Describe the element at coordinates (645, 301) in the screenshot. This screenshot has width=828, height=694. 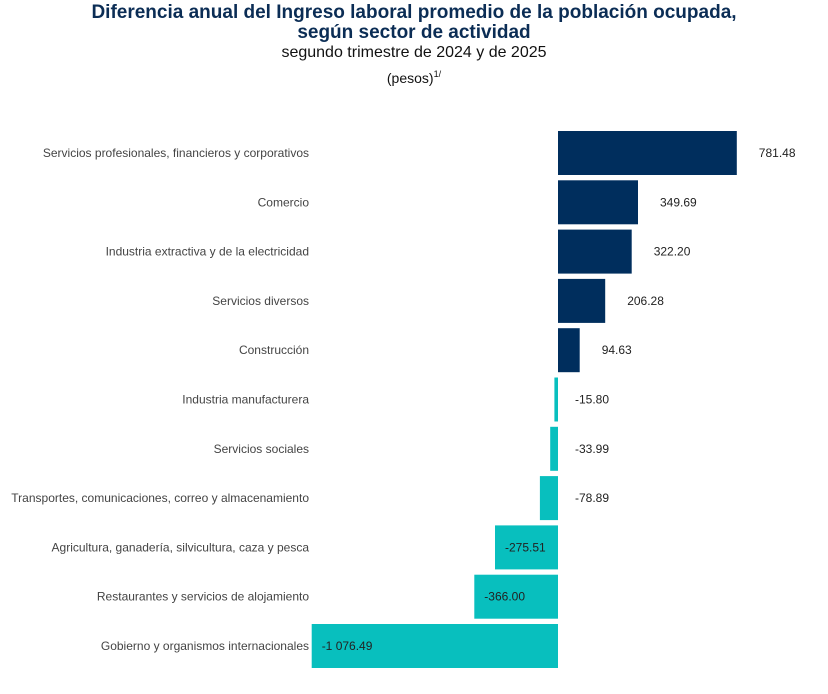
I see `value-label: 206.28` at that location.